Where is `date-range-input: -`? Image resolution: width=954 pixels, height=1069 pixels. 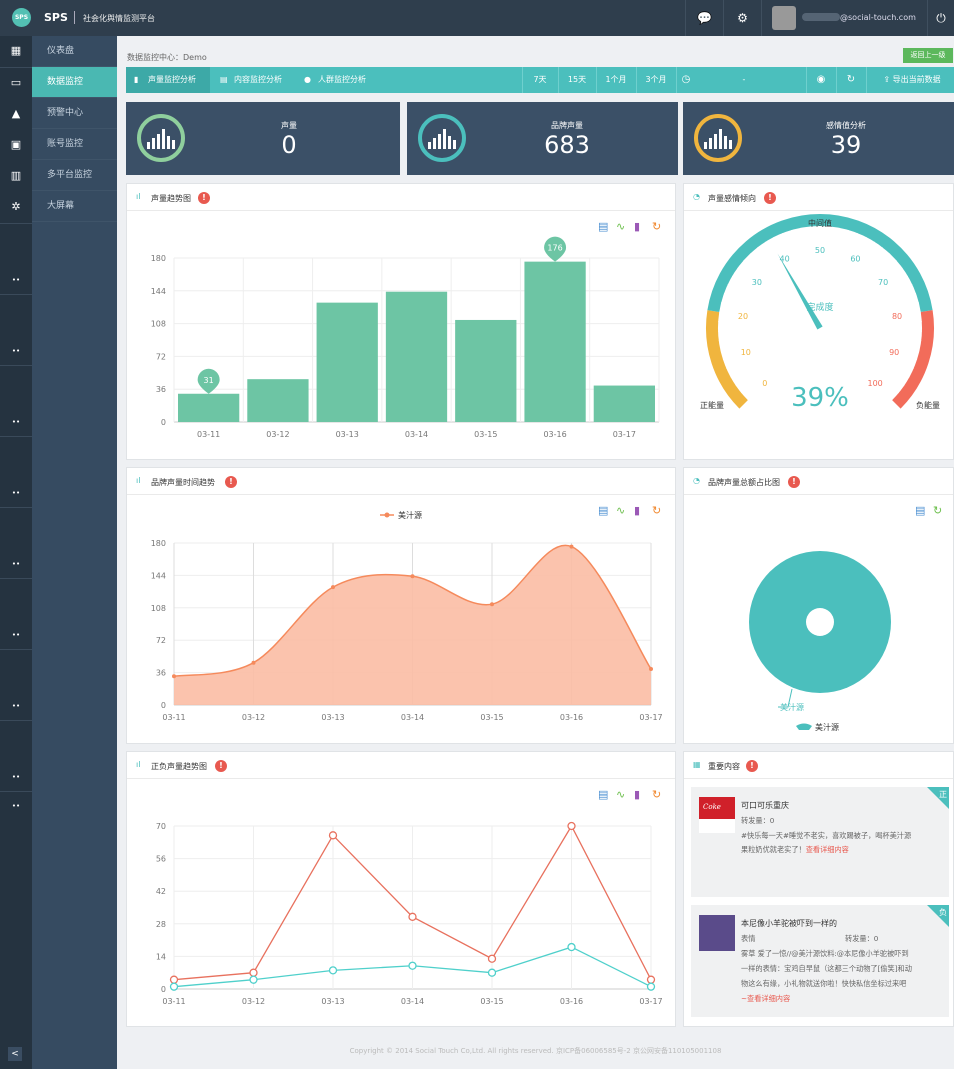
date-range-input: - is located at coordinates (744, 79).